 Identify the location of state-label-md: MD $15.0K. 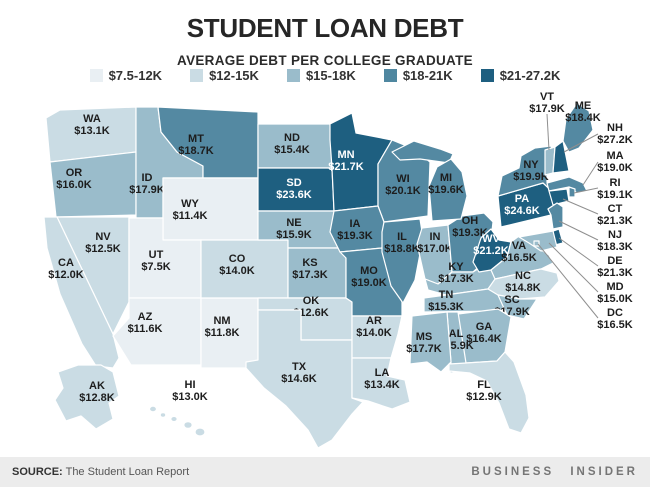
(615, 293).